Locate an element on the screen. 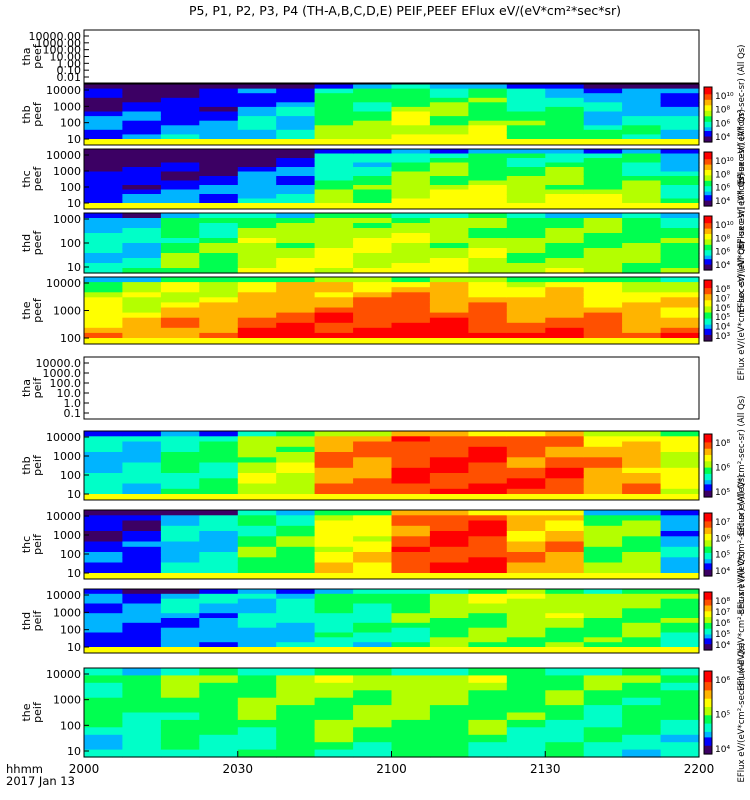 Image resolution: width=750 pixels, height=800 pixels. colorbar-label: 10⁴ is located at coordinates (722, 202).